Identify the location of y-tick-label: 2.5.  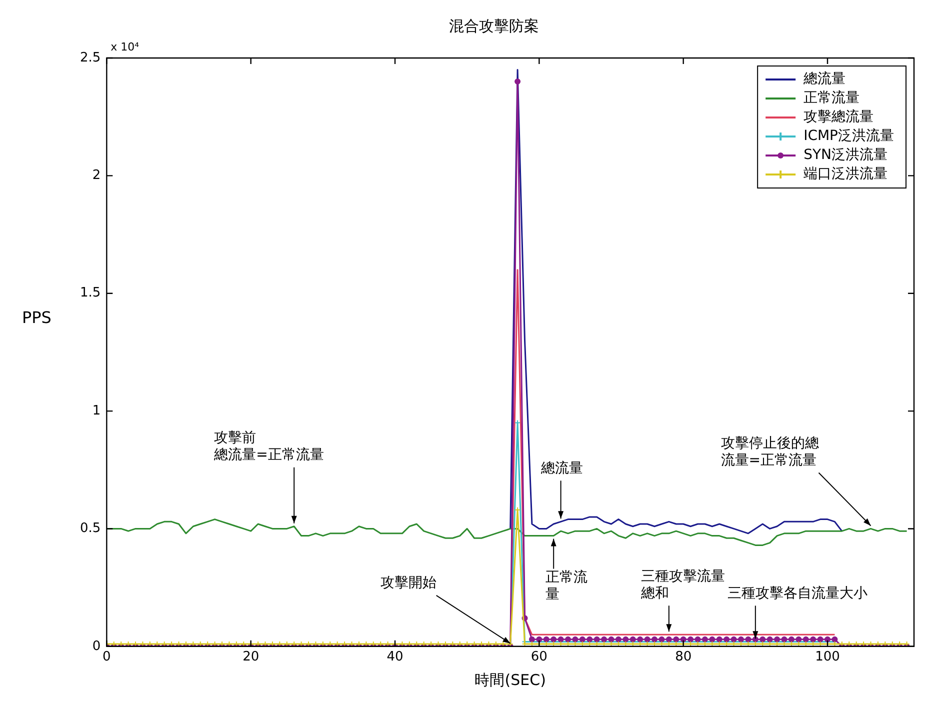
(90, 58).